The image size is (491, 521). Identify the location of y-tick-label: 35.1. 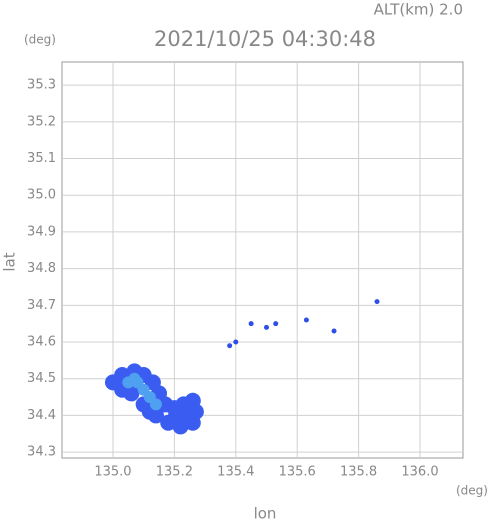
(41, 158).